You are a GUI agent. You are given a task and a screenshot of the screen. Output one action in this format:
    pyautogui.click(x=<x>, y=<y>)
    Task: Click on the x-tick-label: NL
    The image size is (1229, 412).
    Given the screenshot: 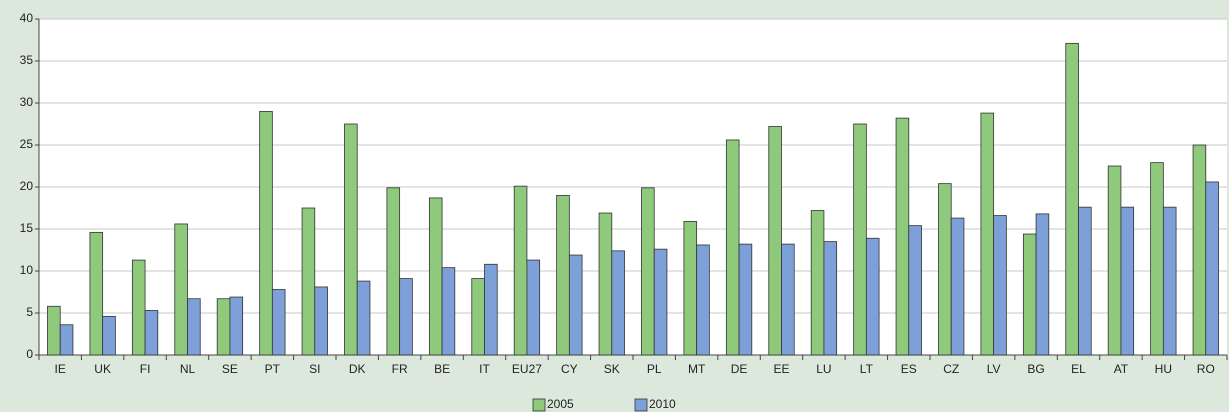 What is the action you would take?
    pyautogui.click(x=188, y=369)
    